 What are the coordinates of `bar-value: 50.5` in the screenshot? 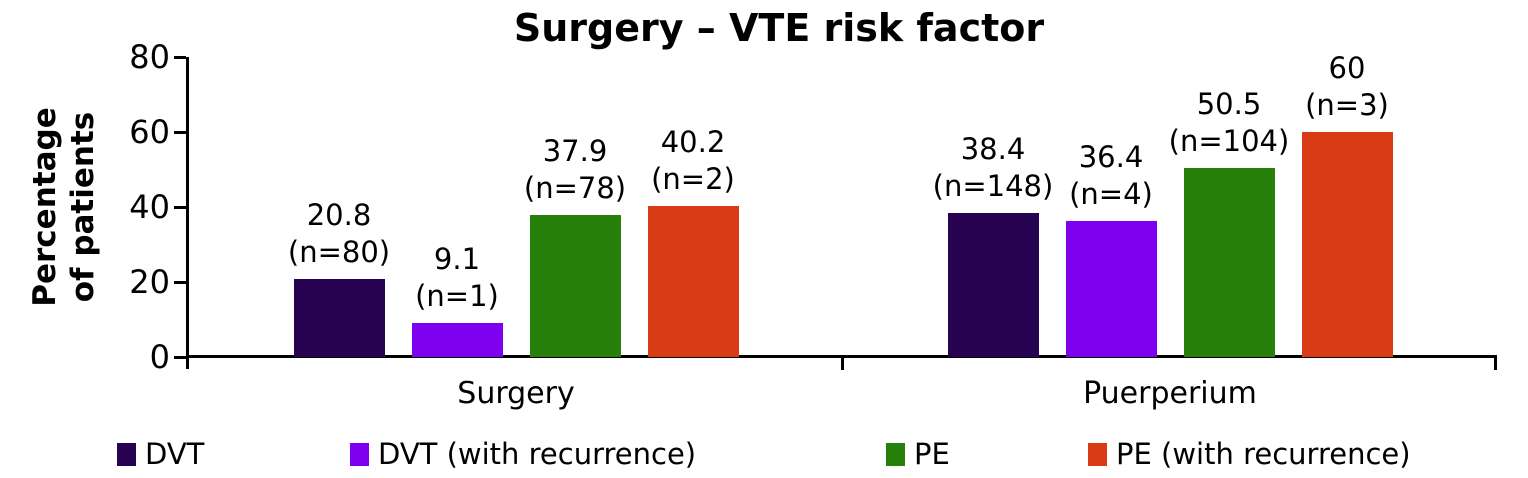 It's located at (1229, 103).